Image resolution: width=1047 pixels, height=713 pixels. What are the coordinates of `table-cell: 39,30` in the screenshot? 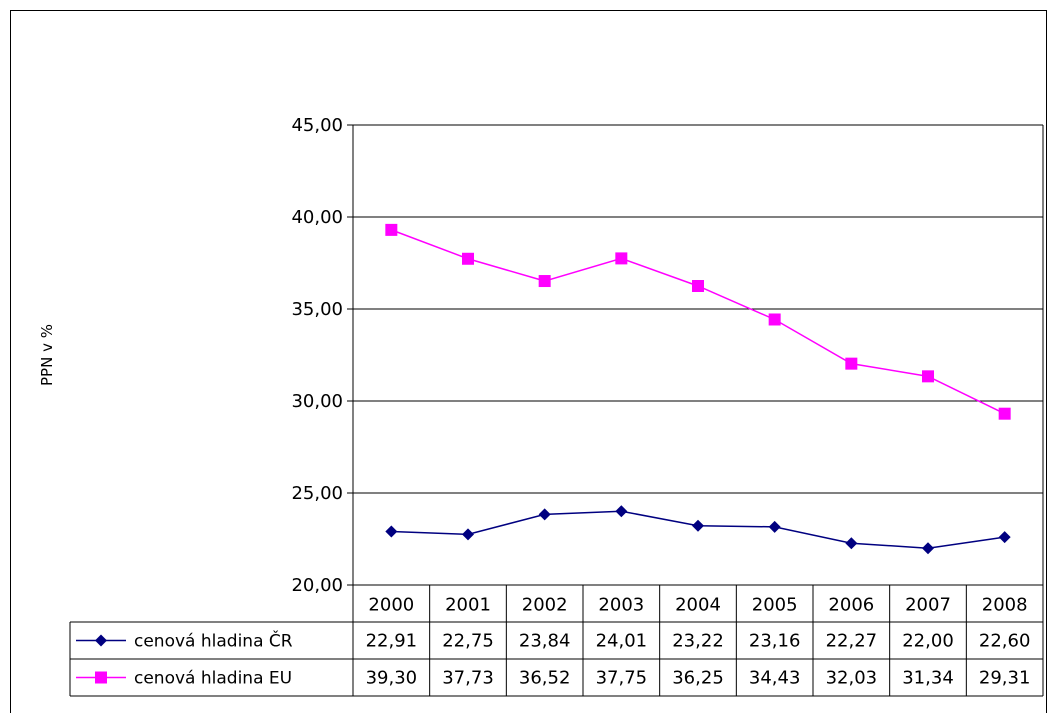 It's located at (392, 678).